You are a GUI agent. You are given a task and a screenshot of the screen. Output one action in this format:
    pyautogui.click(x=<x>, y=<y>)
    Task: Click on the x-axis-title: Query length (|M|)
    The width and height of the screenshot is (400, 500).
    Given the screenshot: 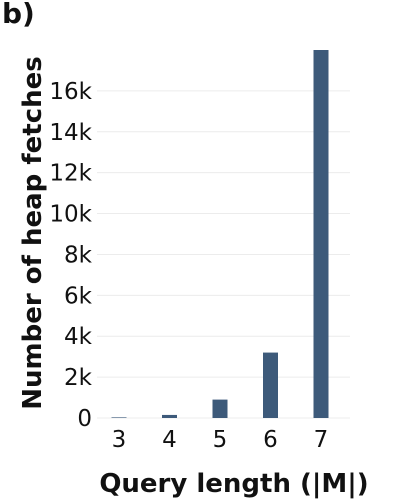 What is the action you would take?
    pyautogui.click(x=233, y=484)
    